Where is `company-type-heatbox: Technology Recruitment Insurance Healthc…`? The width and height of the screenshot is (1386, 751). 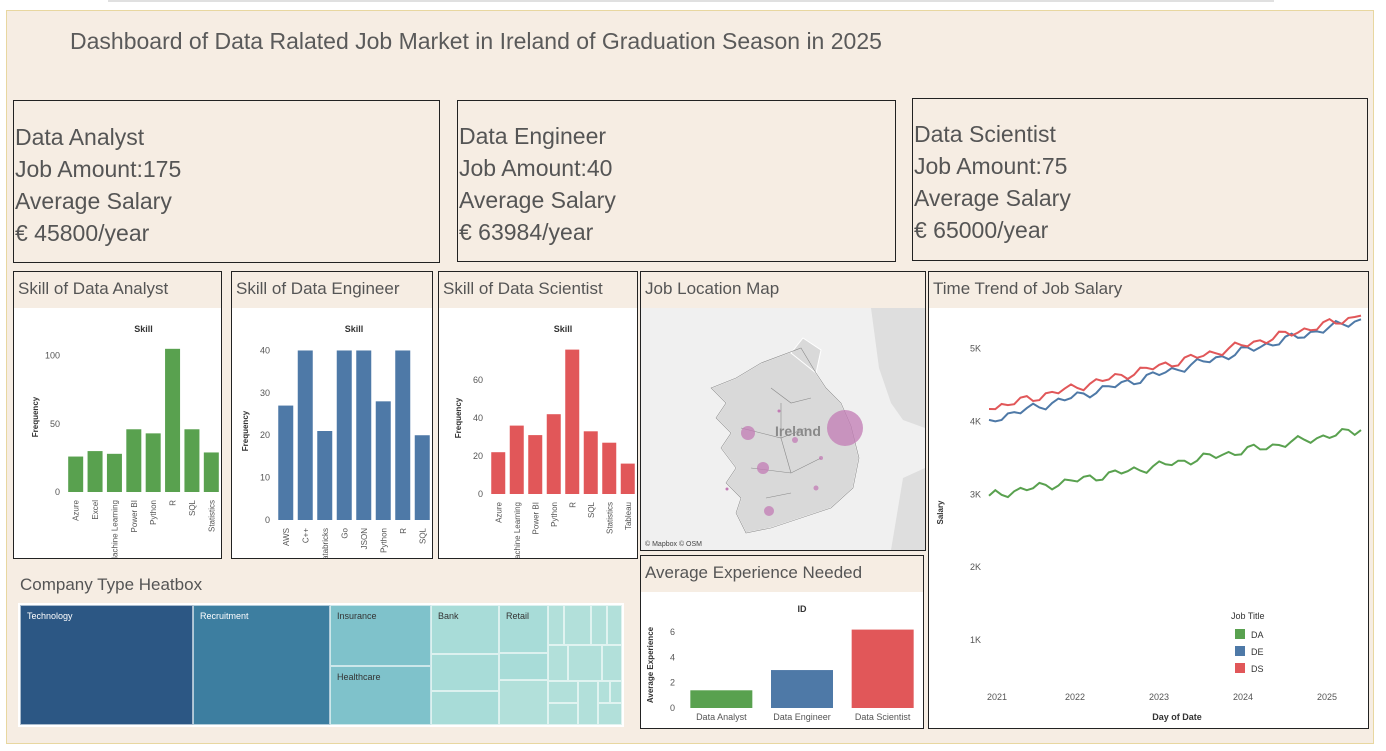 company-type-heatbox: Technology Recruitment Insurance Healthc… is located at coordinates (321, 665).